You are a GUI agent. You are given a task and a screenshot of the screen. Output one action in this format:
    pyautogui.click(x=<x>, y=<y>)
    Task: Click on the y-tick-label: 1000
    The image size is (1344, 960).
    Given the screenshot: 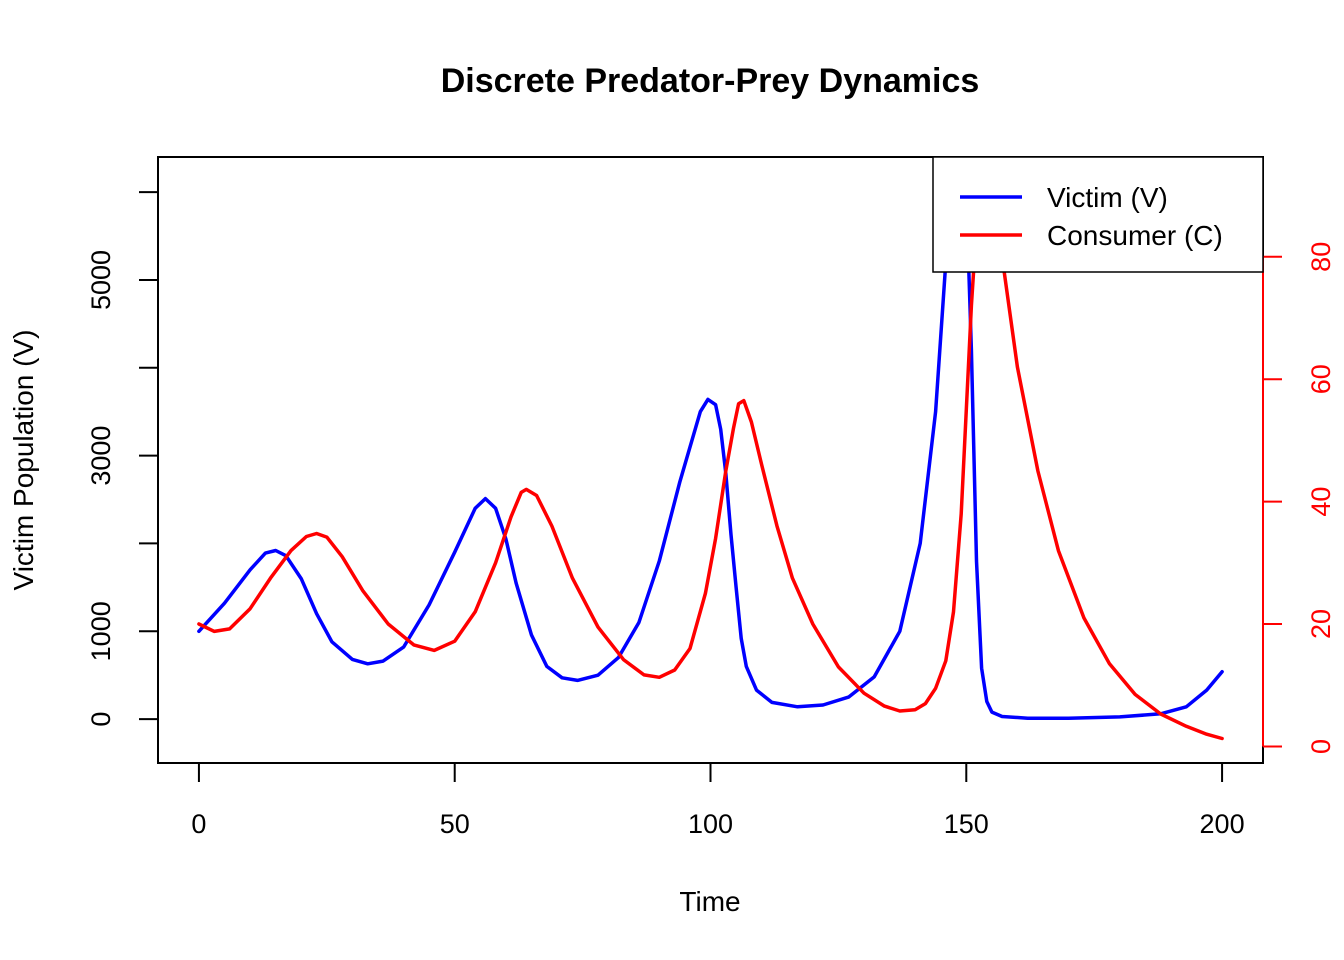 What is the action you would take?
    pyautogui.click(x=101, y=631)
    